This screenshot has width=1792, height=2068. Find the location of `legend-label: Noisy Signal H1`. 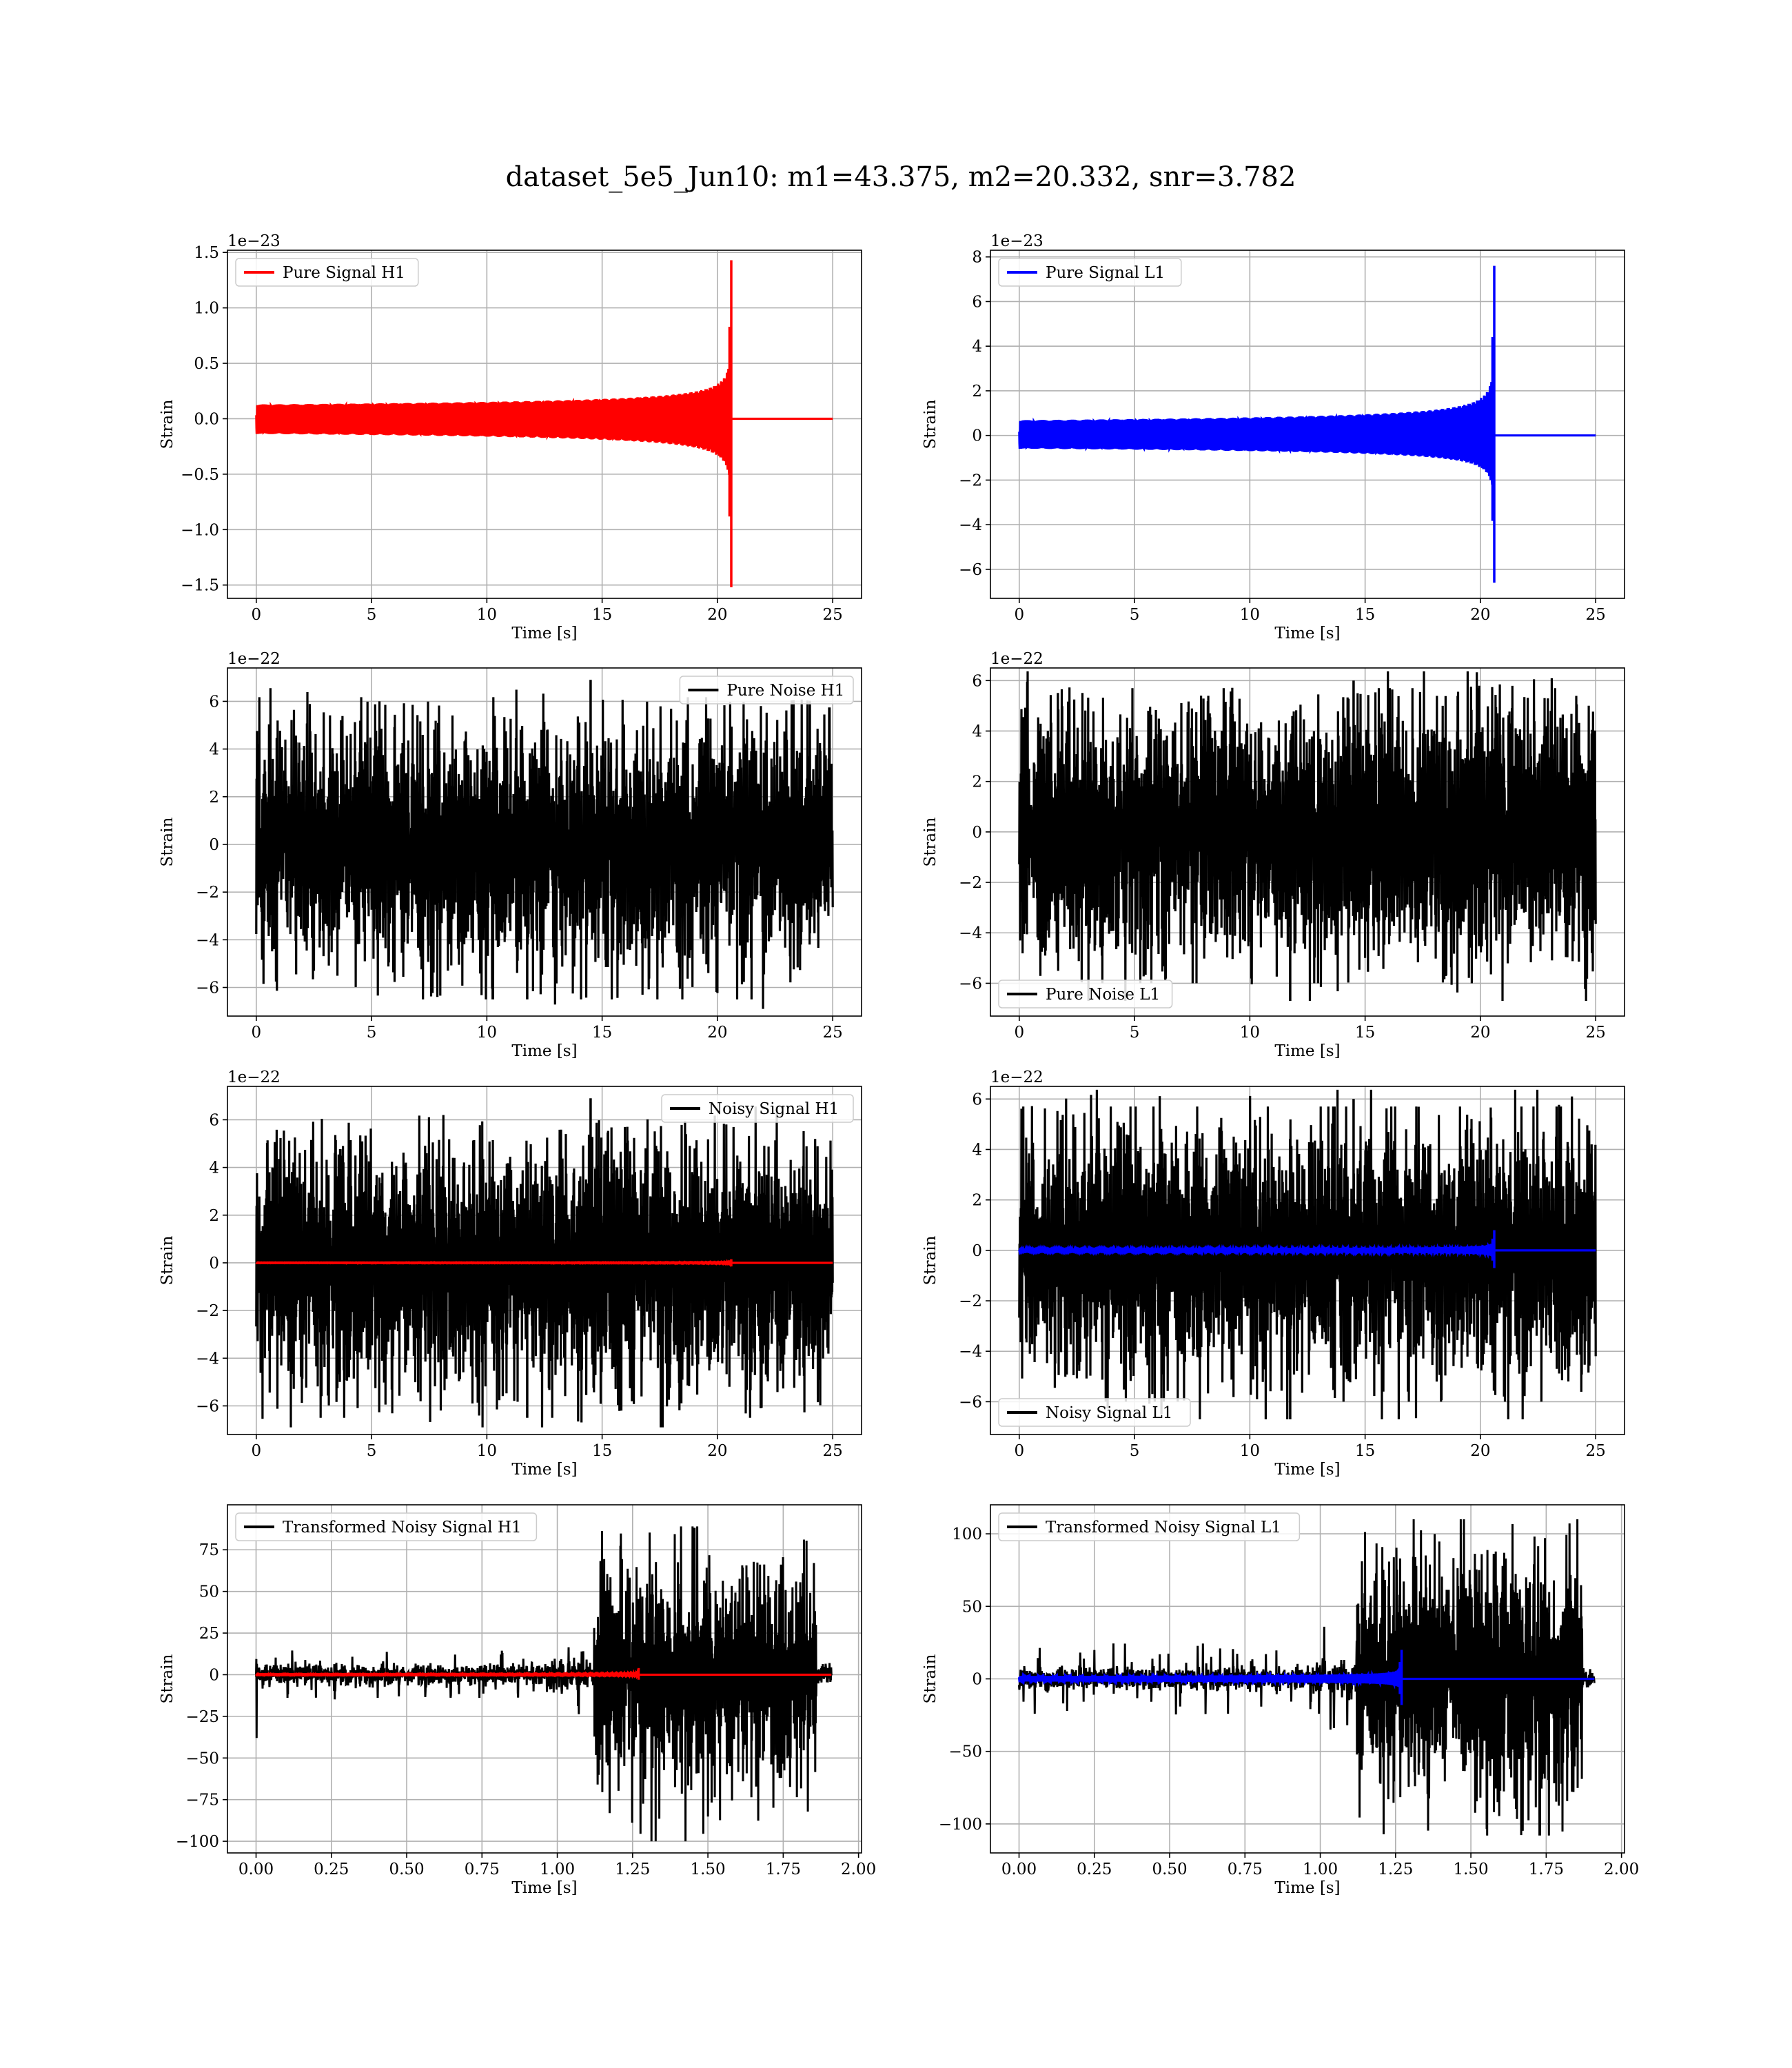

legend-label: Noisy Signal H1 is located at coordinates (774, 1109).